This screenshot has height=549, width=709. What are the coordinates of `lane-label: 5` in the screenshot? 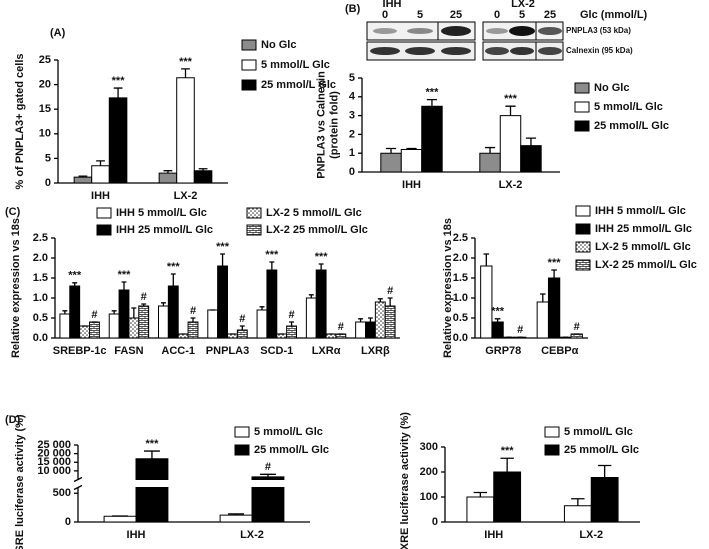 It's located at (522, 15).